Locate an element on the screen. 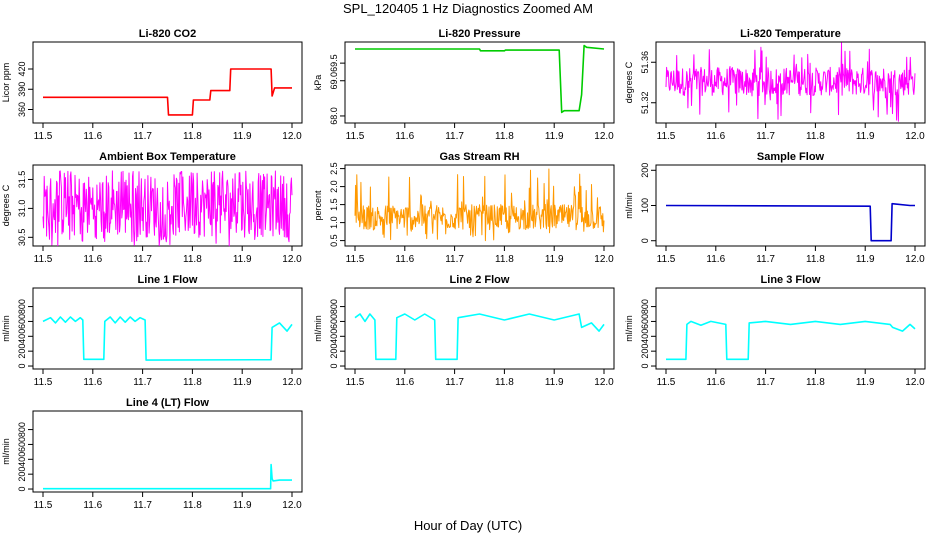 This screenshot has width=936, height=540. y-tick-label: 1.0 is located at coordinates (334, 222).